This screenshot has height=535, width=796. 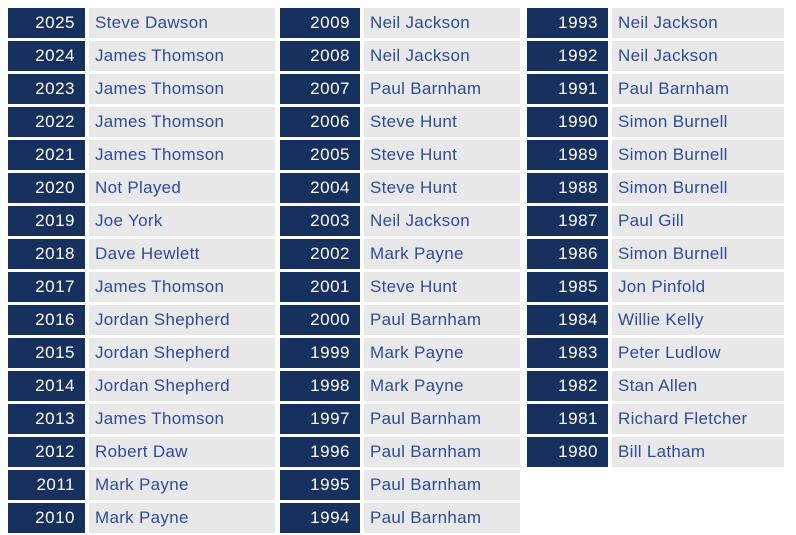 I want to click on year-cell: 2004, so click(x=320, y=188).